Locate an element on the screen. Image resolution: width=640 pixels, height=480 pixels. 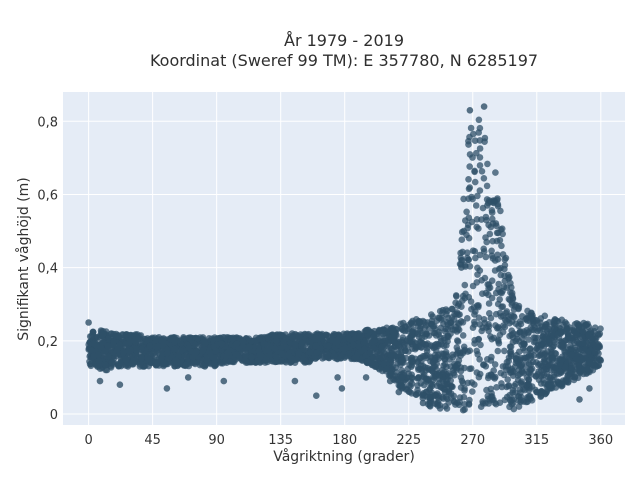
y-tick-label: 0,8 is located at coordinates (47, 122).